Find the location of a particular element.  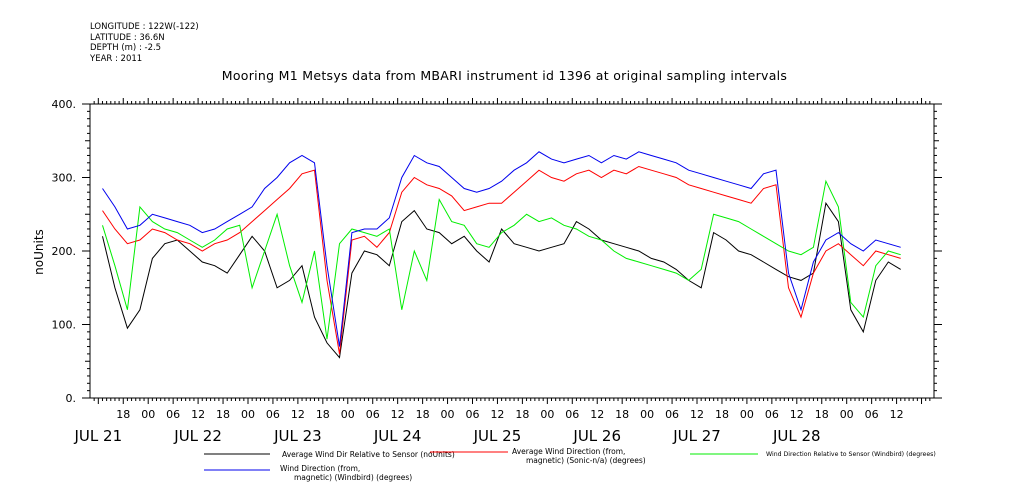

date-label: JUL 21 is located at coordinates (98, 436).